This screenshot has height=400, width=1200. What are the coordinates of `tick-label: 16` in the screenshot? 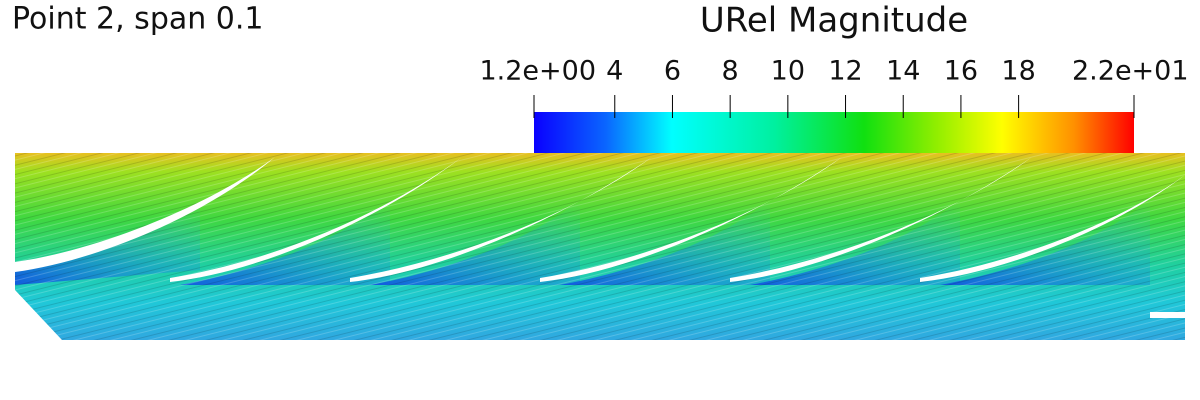 It's located at (961, 71).